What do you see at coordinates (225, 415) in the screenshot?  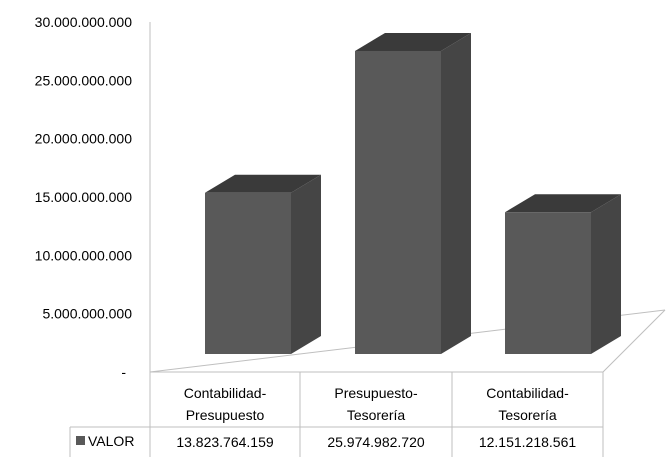 I see `category-label: Presupuesto` at bounding box center [225, 415].